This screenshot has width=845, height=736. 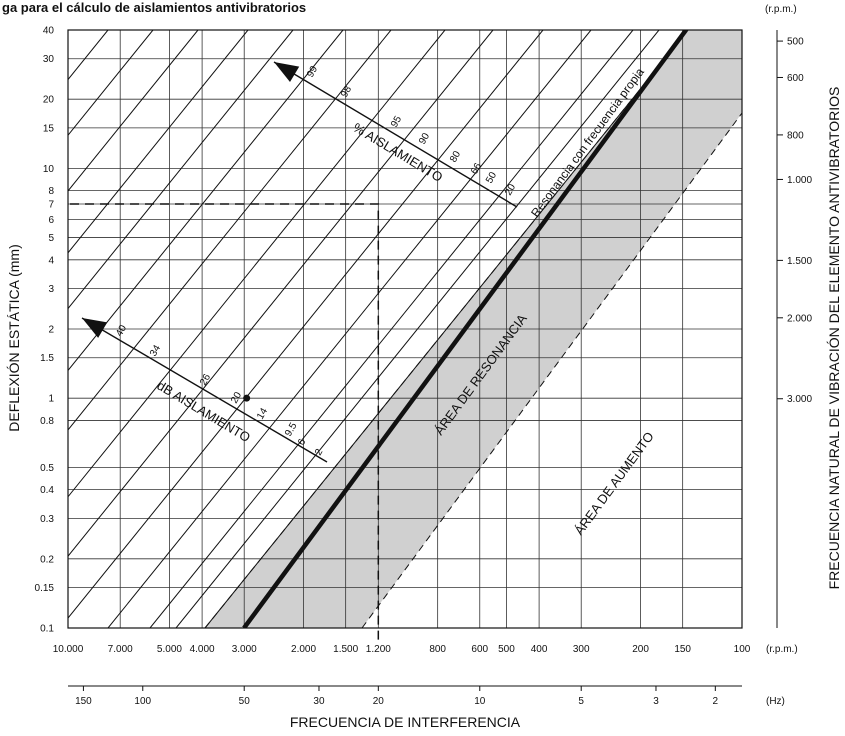 What do you see at coordinates (395, 134) in the screenshot?
I see `pct-isolation-arrow-line` at bounding box center [395, 134].